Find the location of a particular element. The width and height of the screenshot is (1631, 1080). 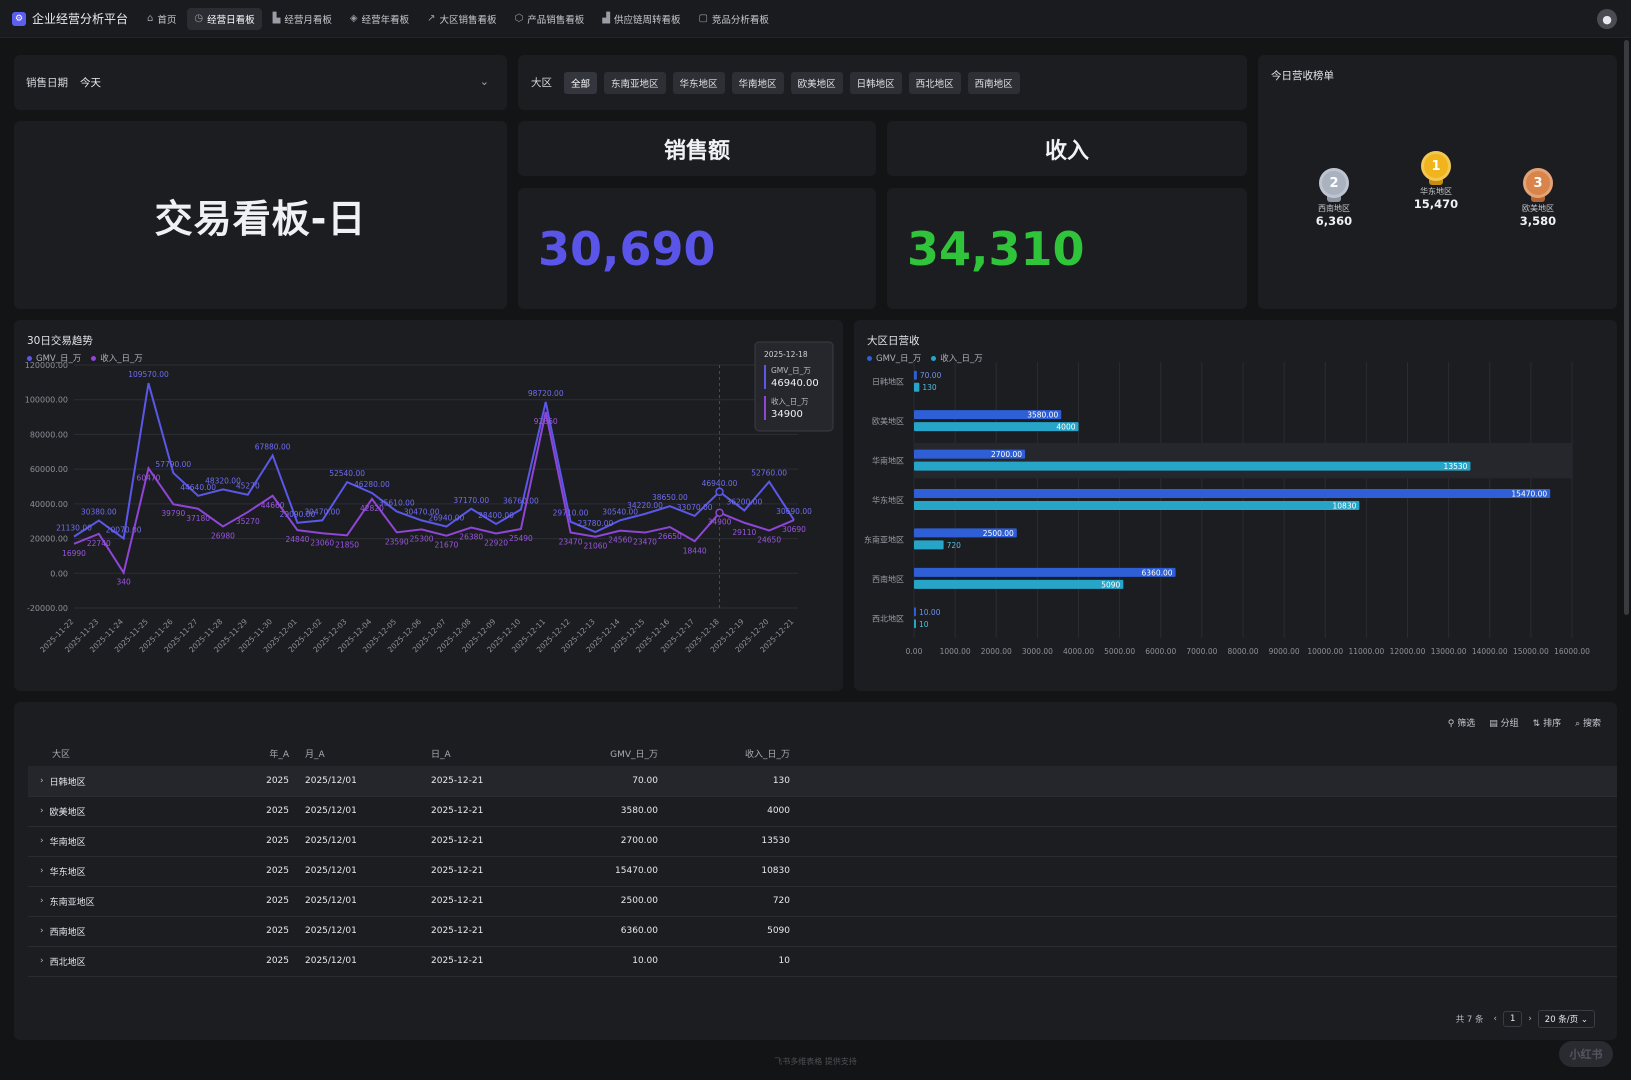

nav-region-sales: ↗ 大区销售看板 is located at coordinates (461, 19).